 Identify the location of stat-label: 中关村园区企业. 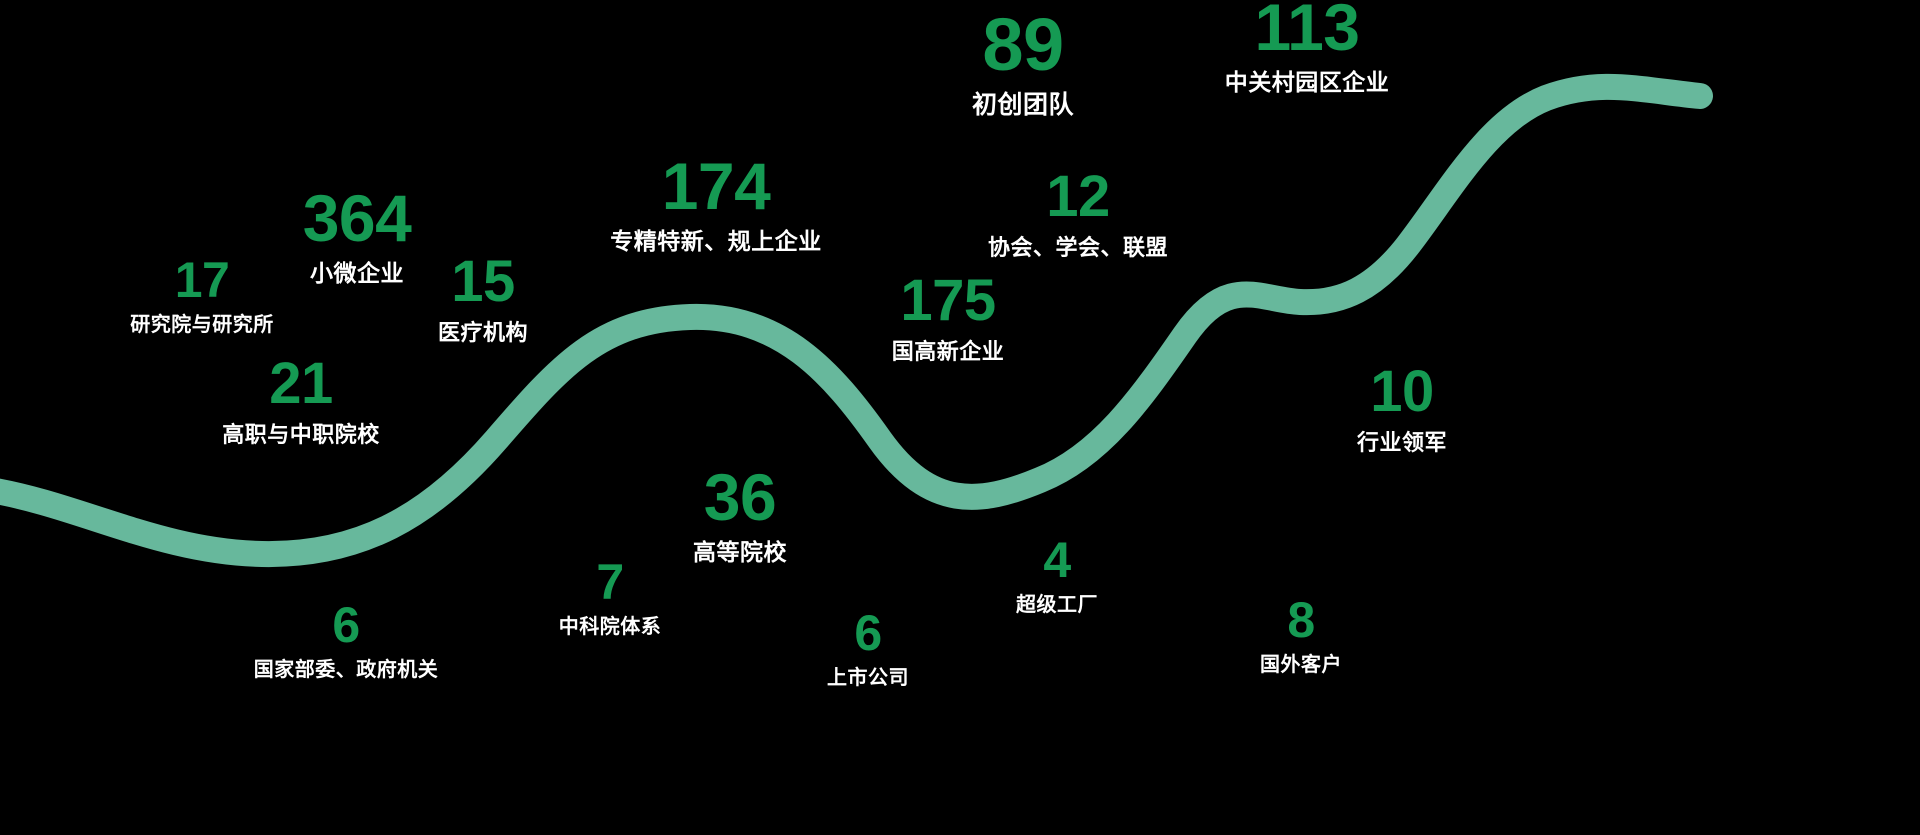
(1307, 82).